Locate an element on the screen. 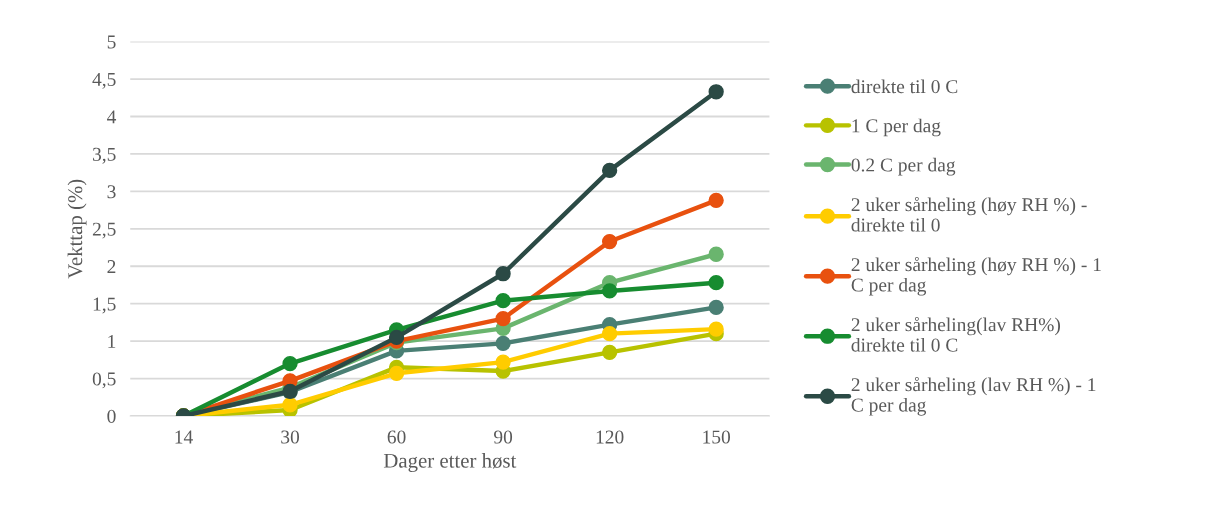  y-tick-label: 3 is located at coordinates (111, 192).